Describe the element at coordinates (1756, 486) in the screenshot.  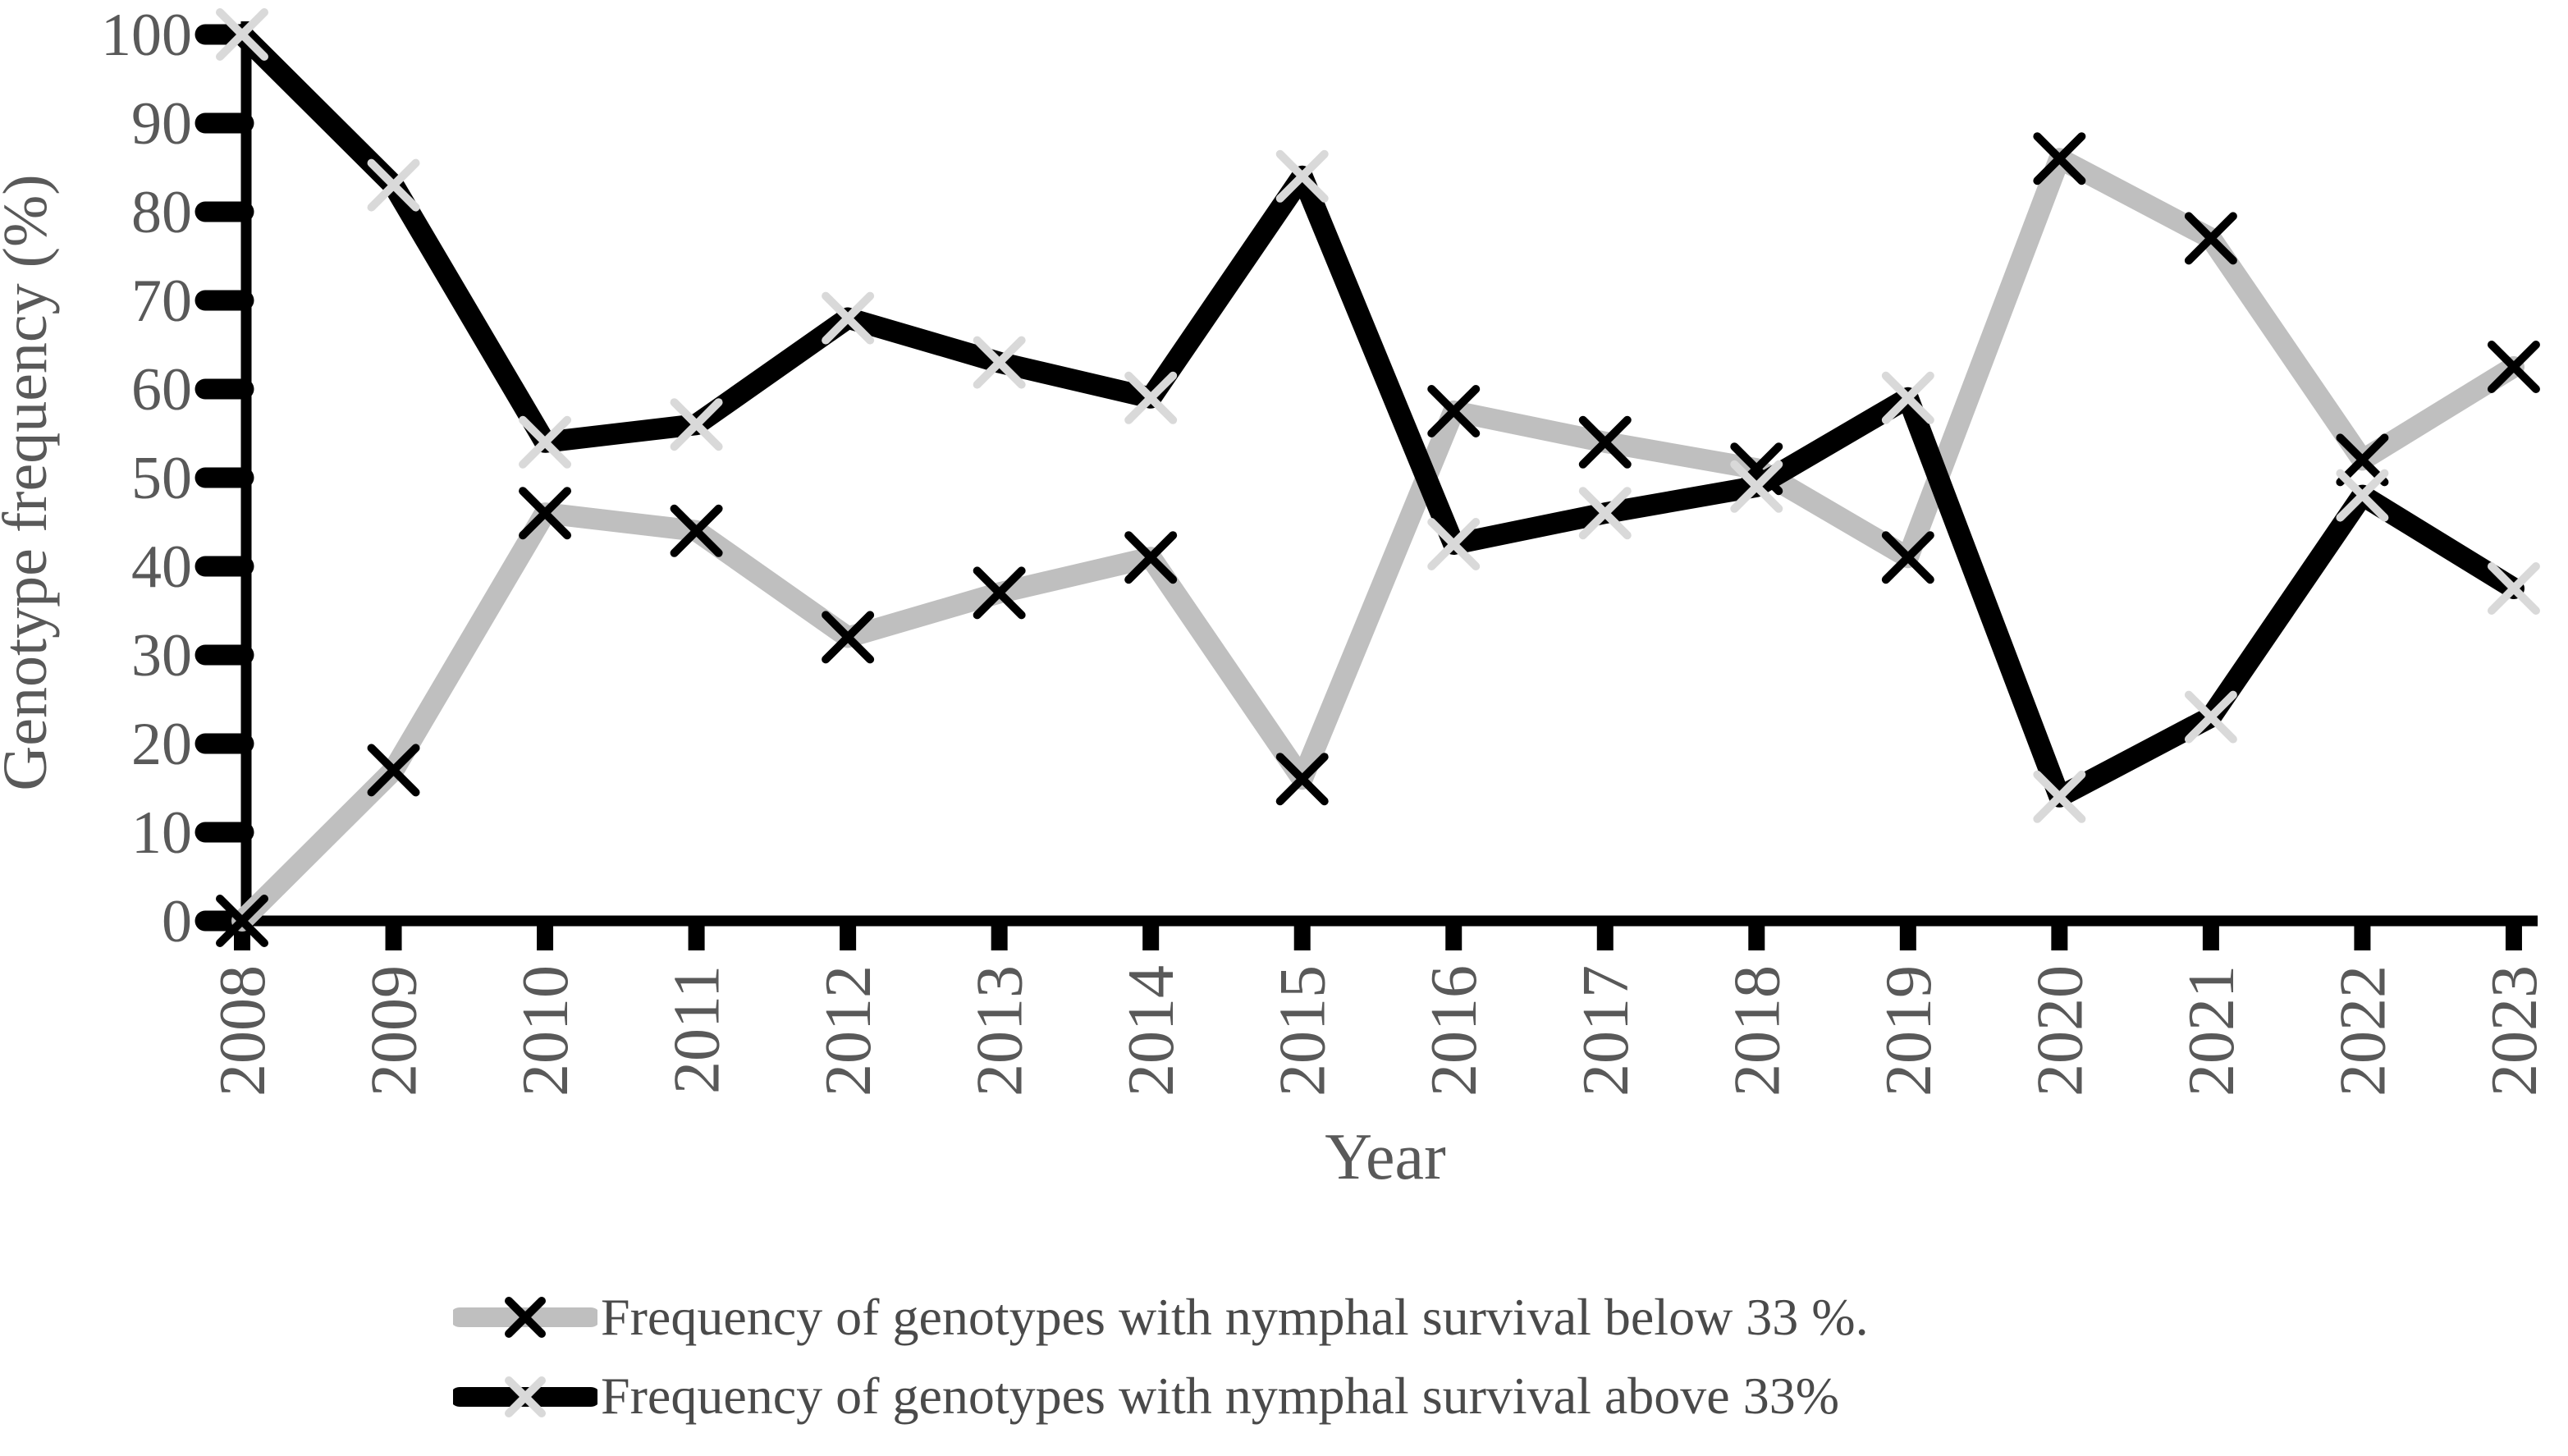
I see `marker-s1-2018` at that location.